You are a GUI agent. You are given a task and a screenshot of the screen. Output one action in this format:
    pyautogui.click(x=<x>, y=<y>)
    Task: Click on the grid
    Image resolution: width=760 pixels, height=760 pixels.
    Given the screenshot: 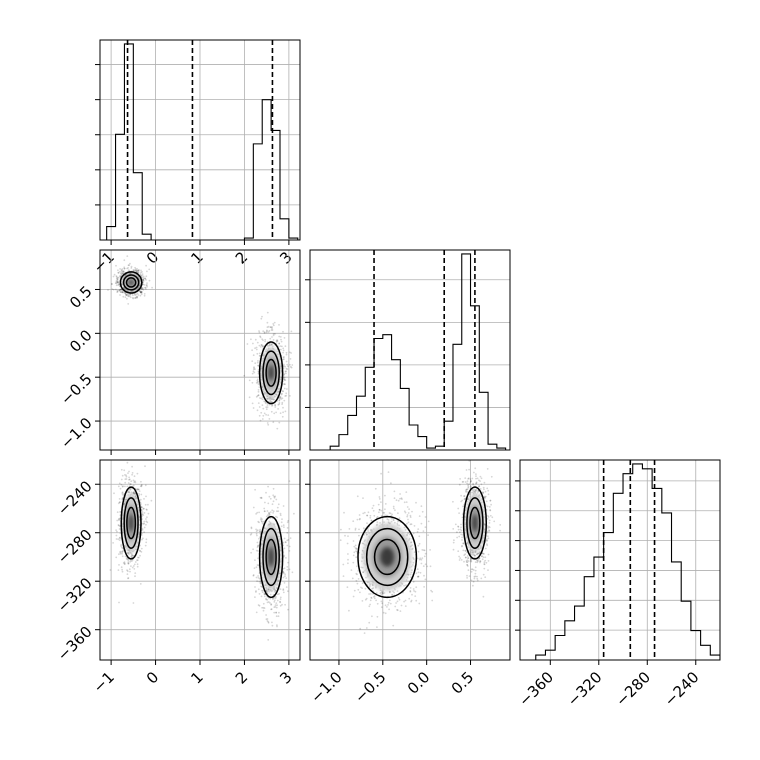 What is the action you would take?
    pyautogui.click(x=410, y=343)
    